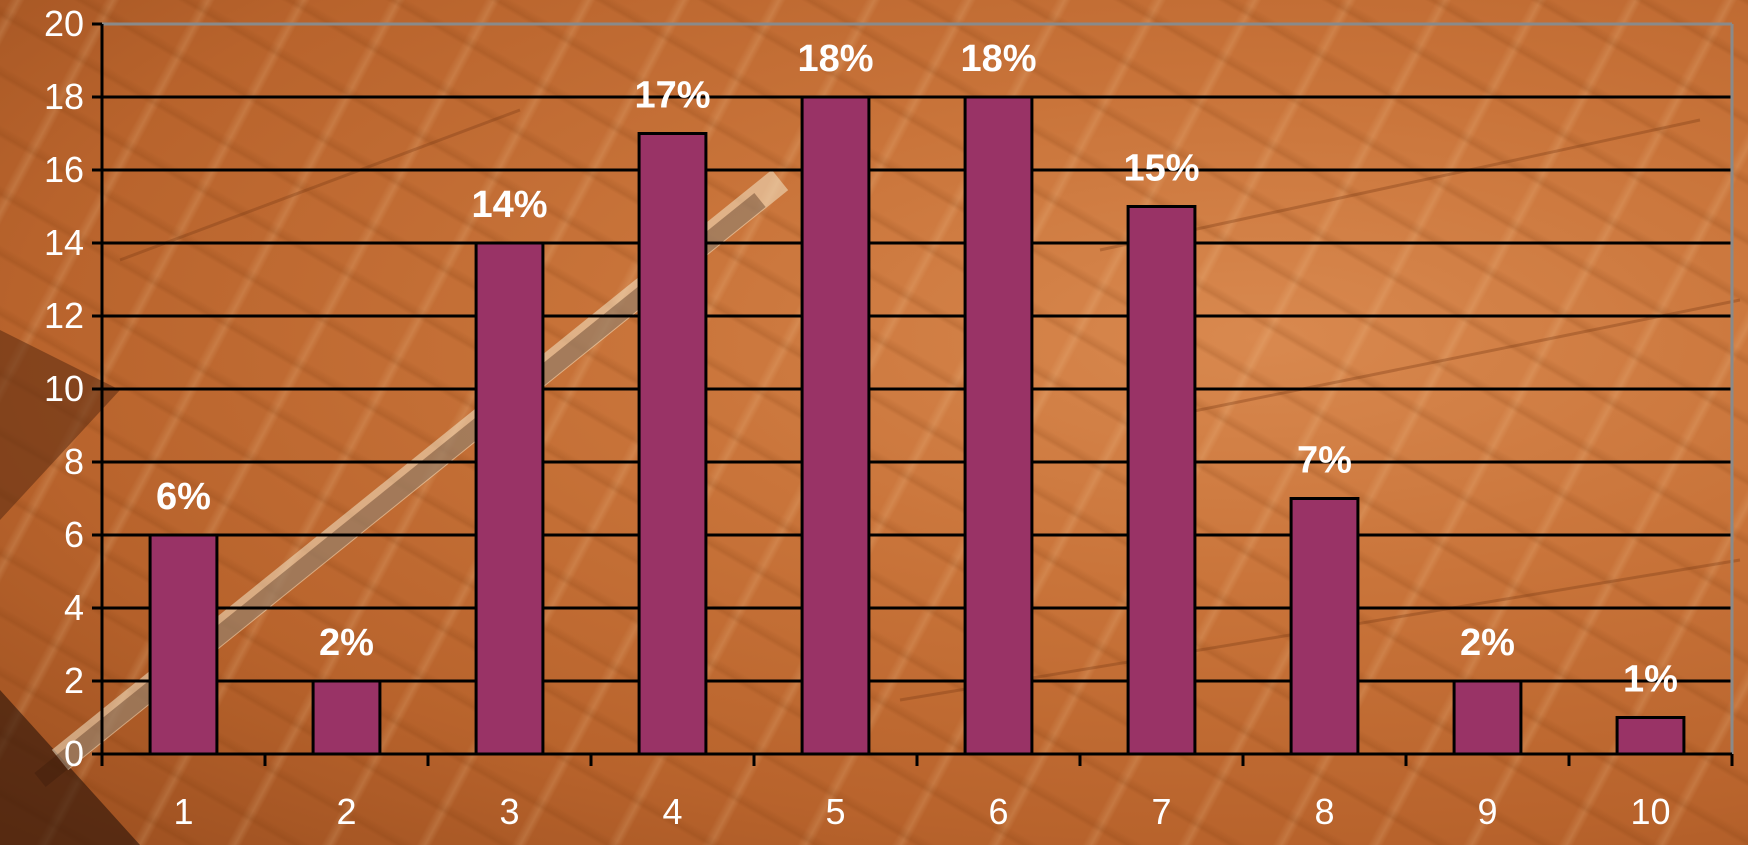 This screenshot has height=845, width=1748. What do you see at coordinates (998, 811) in the screenshot?
I see `x-tick-label: 6` at bounding box center [998, 811].